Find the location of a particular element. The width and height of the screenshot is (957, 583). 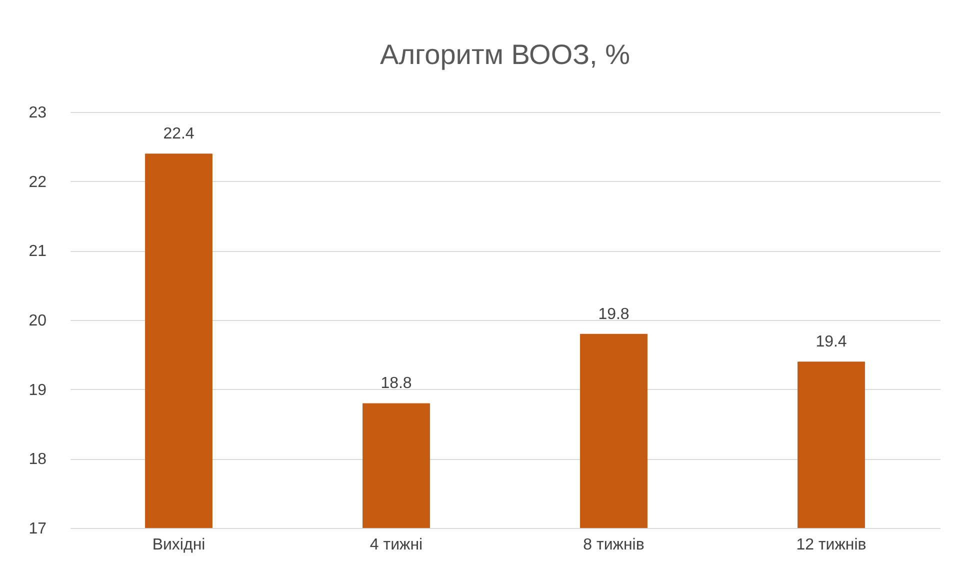

y-tick-label: 18 is located at coordinates (37, 459).